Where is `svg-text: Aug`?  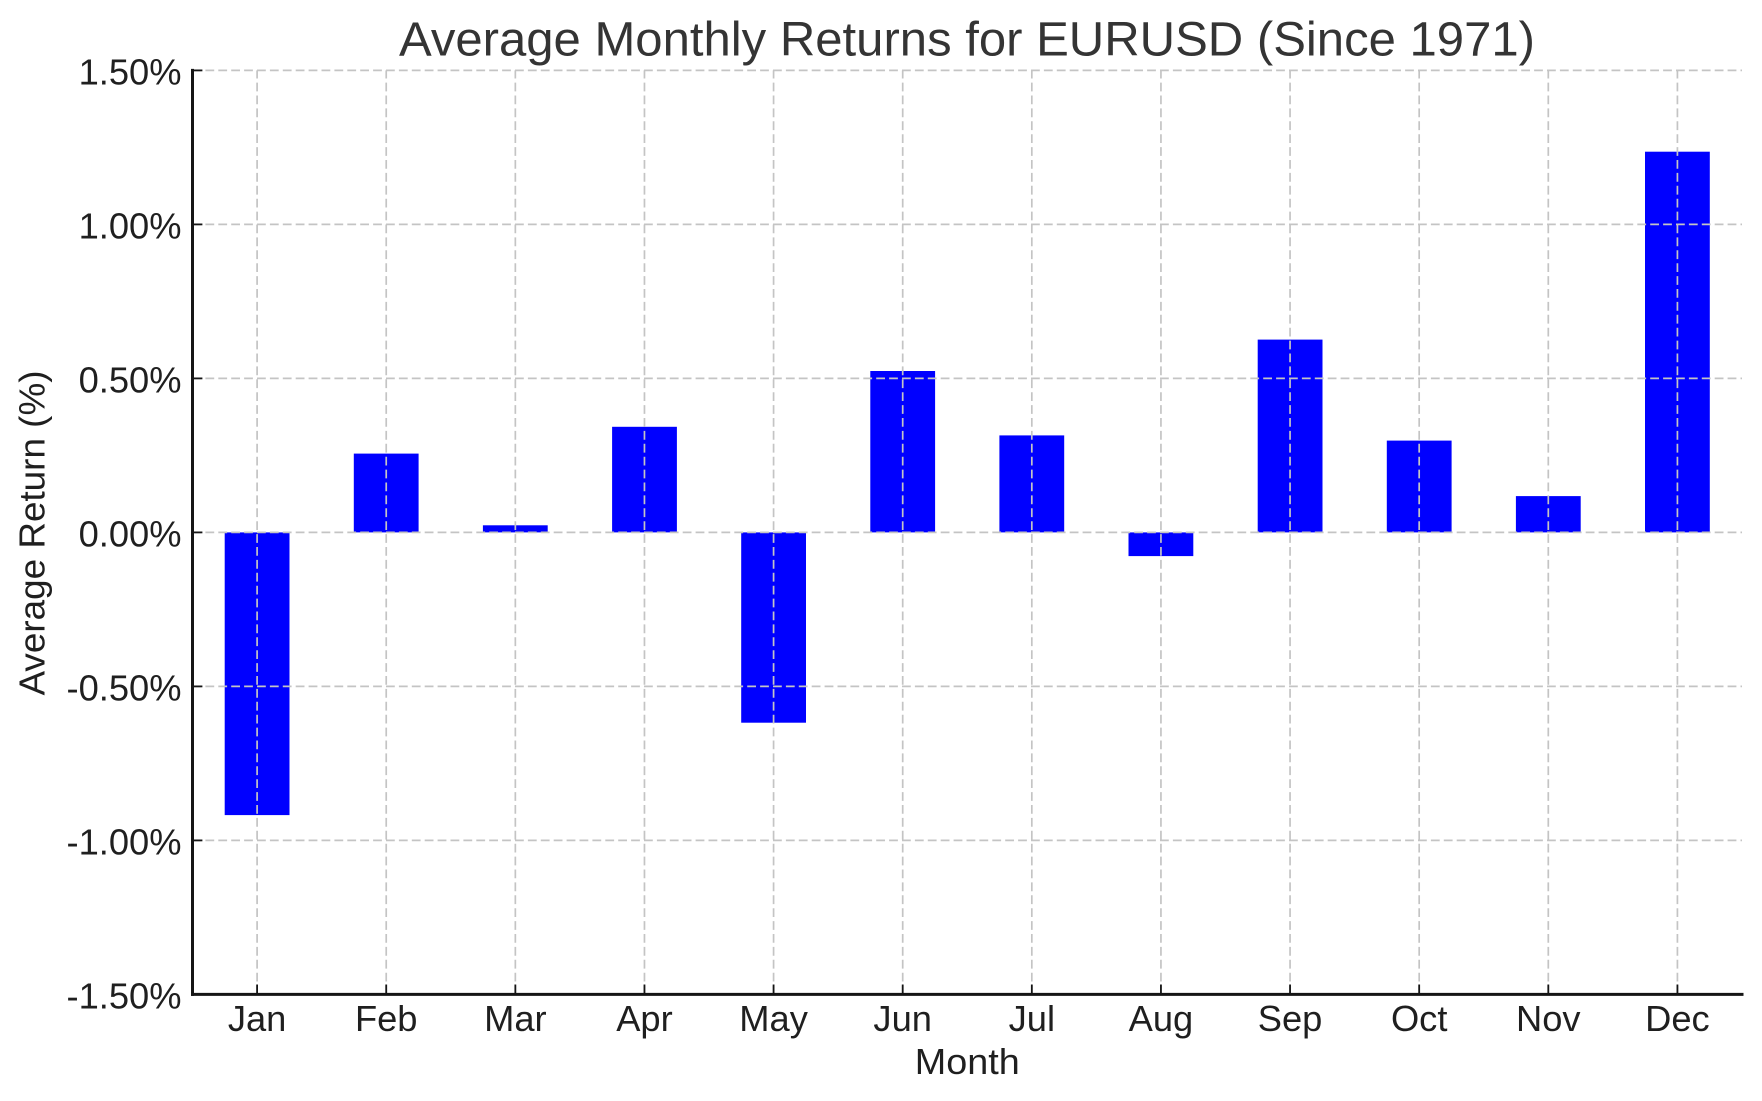 svg-text: Aug is located at coordinates (1161, 1018).